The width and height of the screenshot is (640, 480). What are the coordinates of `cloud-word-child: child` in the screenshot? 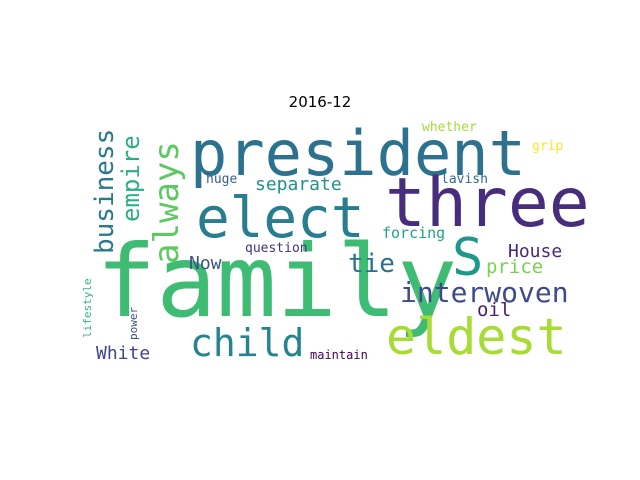 It's located at (247, 343).